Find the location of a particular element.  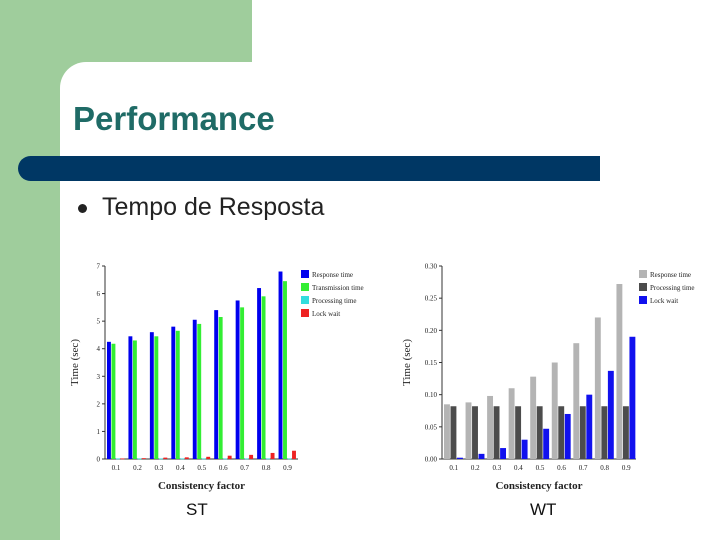

wt-y-tick-label-6: 0.30 is located at coordinates (431, 267).